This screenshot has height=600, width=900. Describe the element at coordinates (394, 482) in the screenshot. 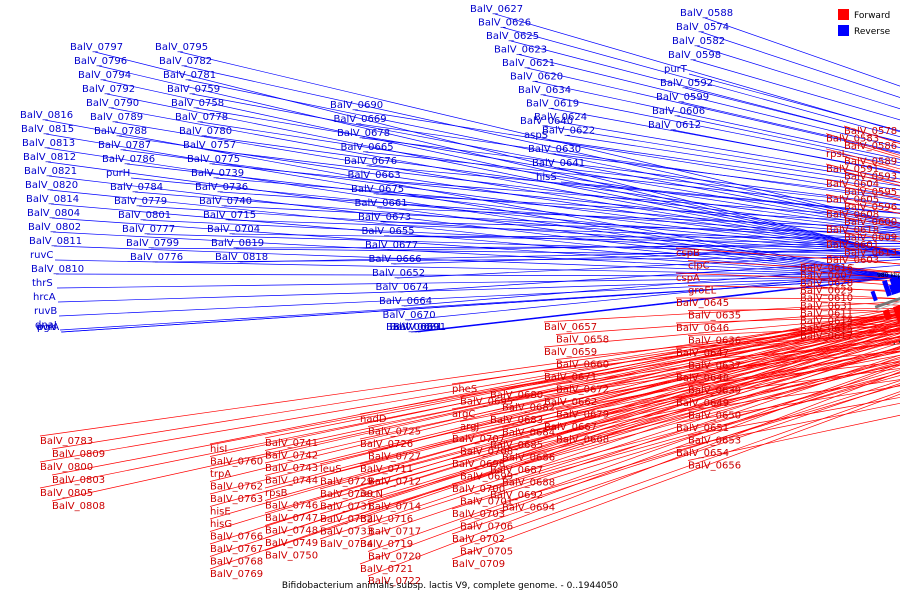

I see `forward-gene-label: BalV_0712` at that location.